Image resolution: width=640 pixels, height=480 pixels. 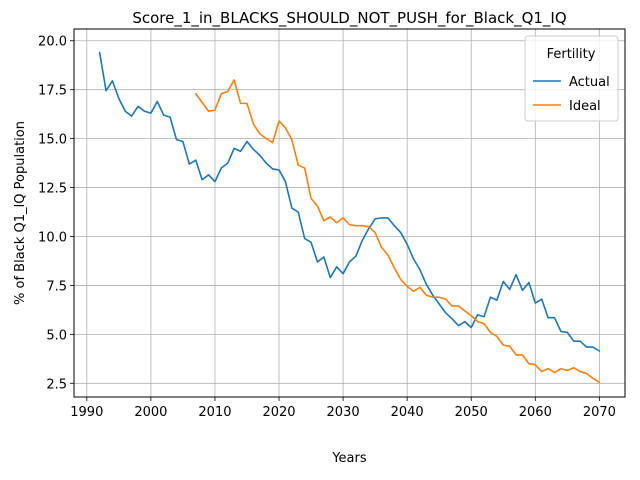 I want to click on y-tick-label: 15.0, so click(x=52, y=140).